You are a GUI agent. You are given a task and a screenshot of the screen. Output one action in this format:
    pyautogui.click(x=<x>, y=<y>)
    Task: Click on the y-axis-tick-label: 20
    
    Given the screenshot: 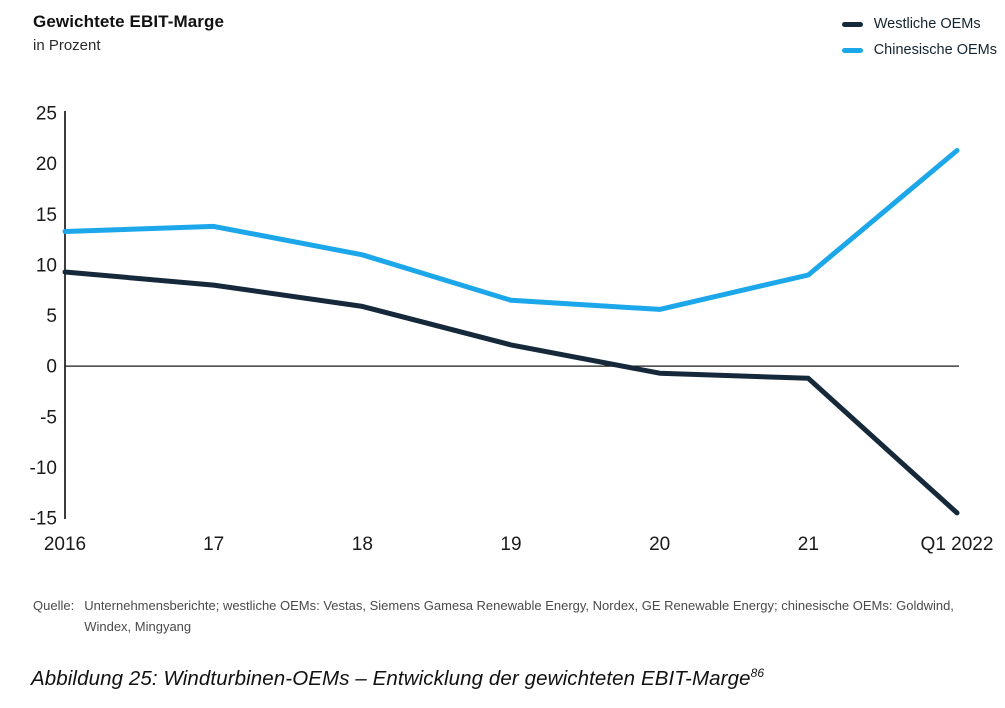 What is the action you would take?
    pyautogui.click(x=46, y=164)
    